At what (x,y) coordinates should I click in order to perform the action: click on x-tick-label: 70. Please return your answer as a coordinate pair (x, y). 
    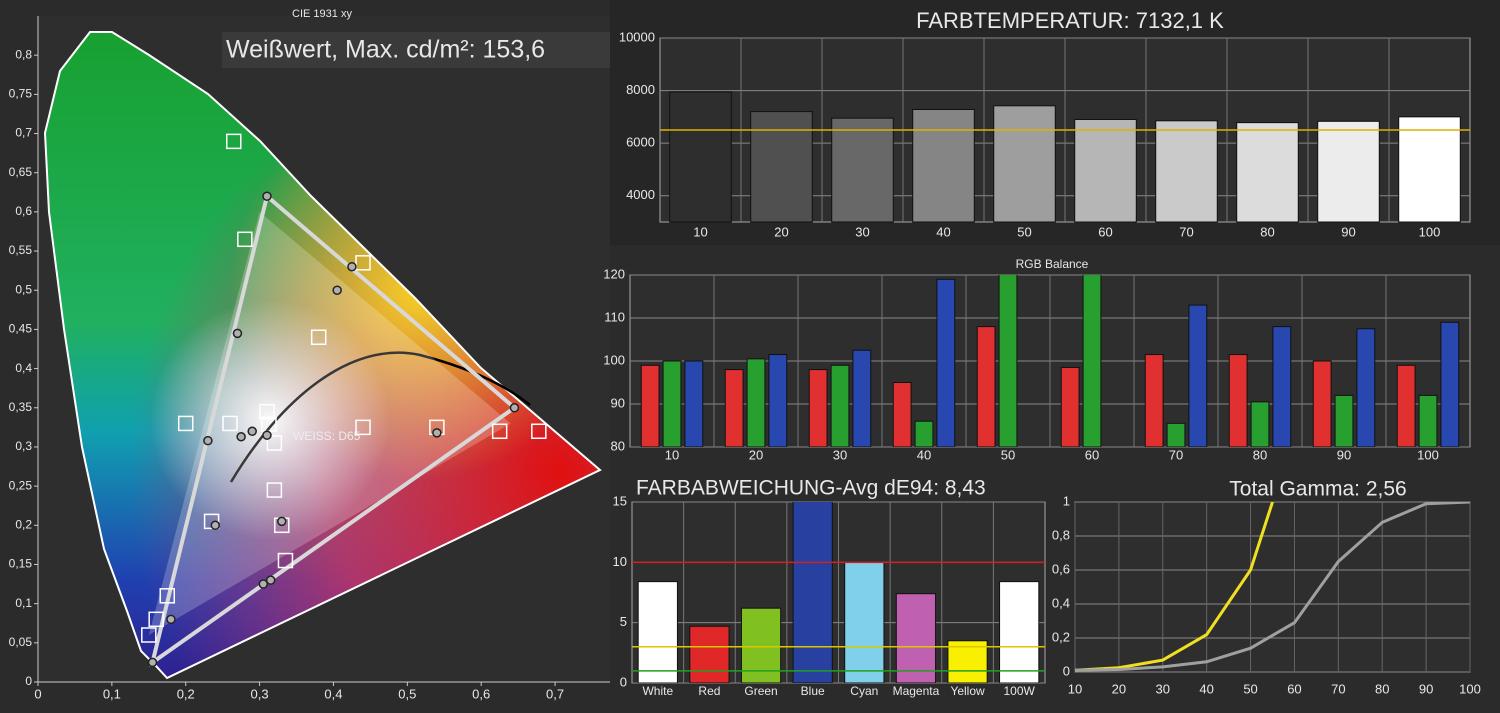
    Looking at the image, I should click on (1186, 231).